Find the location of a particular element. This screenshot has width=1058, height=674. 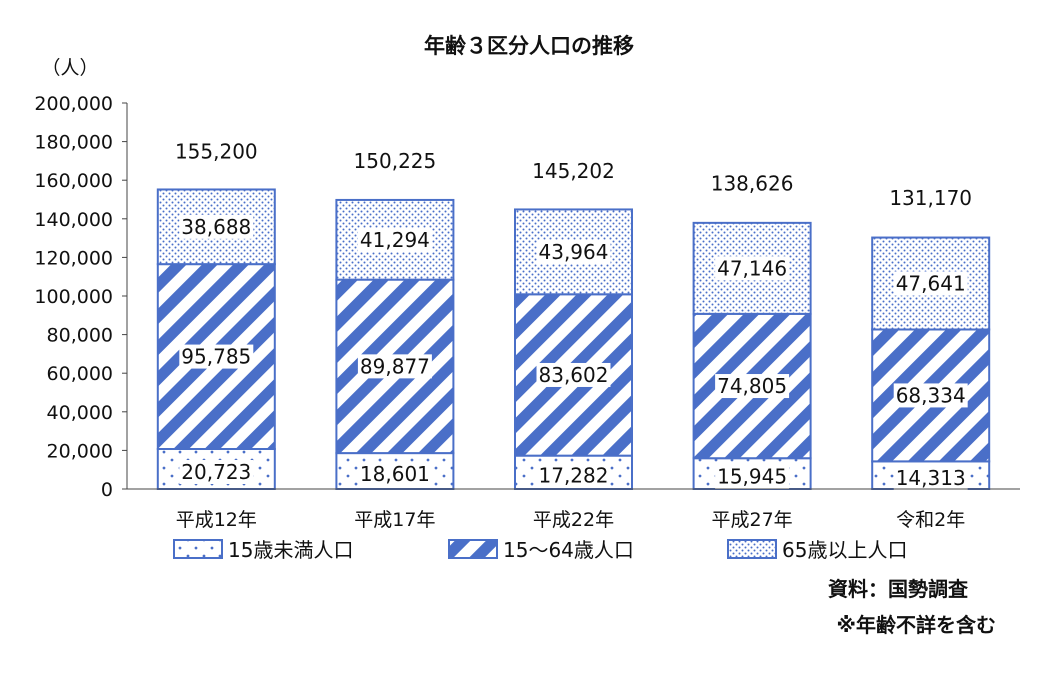

y-axis-unit-label: （人） is located at coordinates (69, 68).